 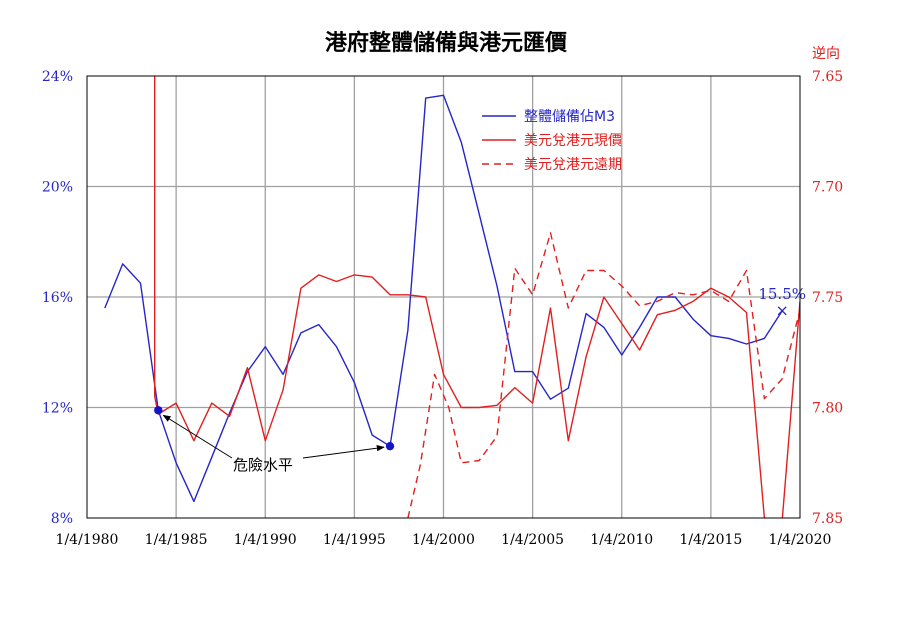 What do you see at coordinates (354, 540) in the screenshot?
I see `x-tick-label: 1/4/1995` at bounding box center [354, 540].